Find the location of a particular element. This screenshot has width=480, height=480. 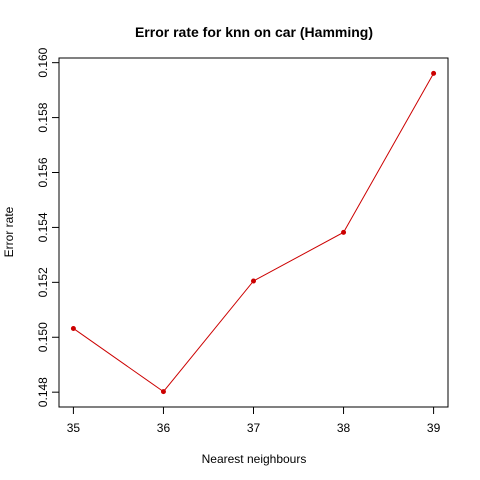

x-tick-label: 38 is located at coordinates (344, 428).